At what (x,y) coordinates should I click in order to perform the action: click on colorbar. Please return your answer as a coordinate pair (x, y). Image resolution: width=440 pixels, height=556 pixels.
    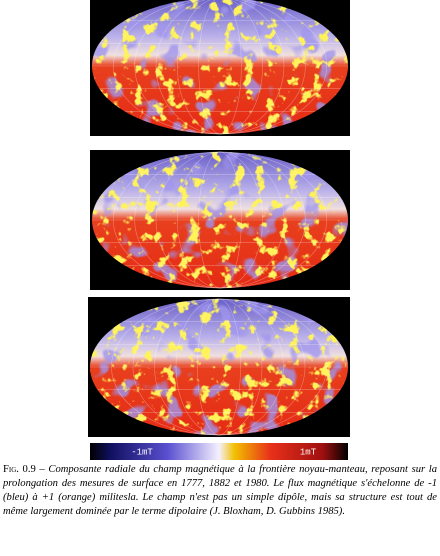
    Looking at the image, I should click on (219, 451).